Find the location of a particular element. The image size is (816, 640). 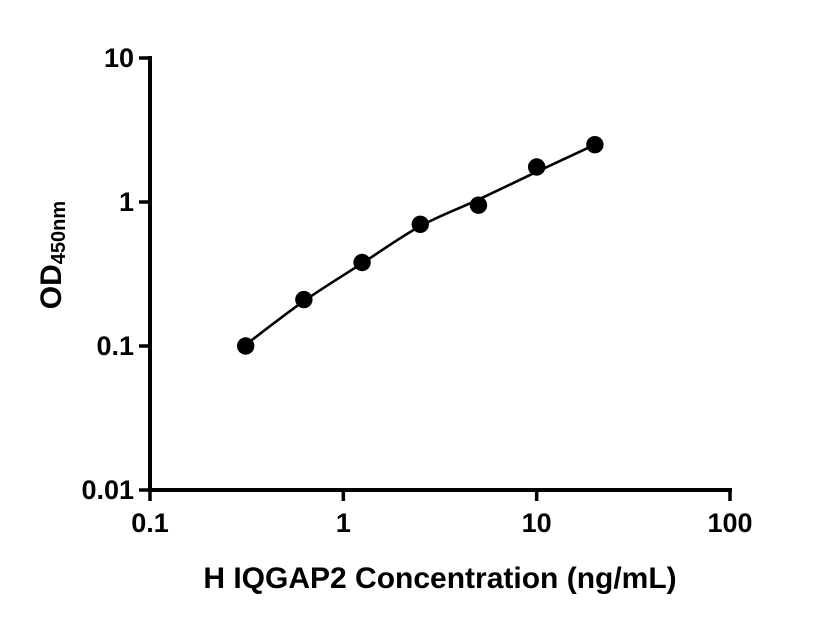

y-axis-title-sub: 450nm is located at coordinates (59, 232).